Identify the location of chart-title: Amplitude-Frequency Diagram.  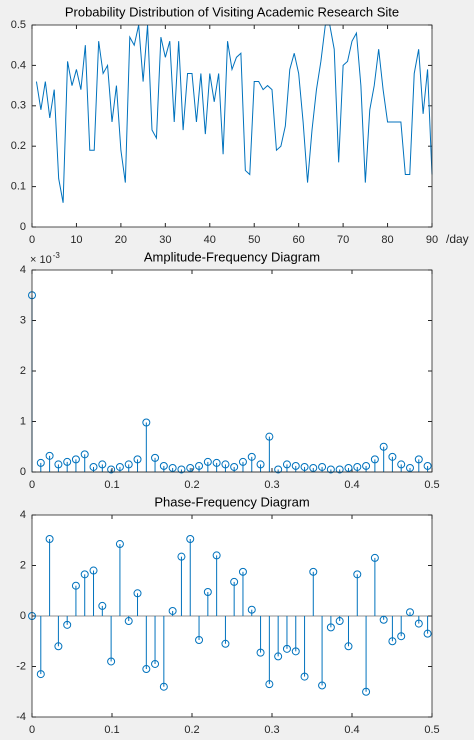
(232, 256).